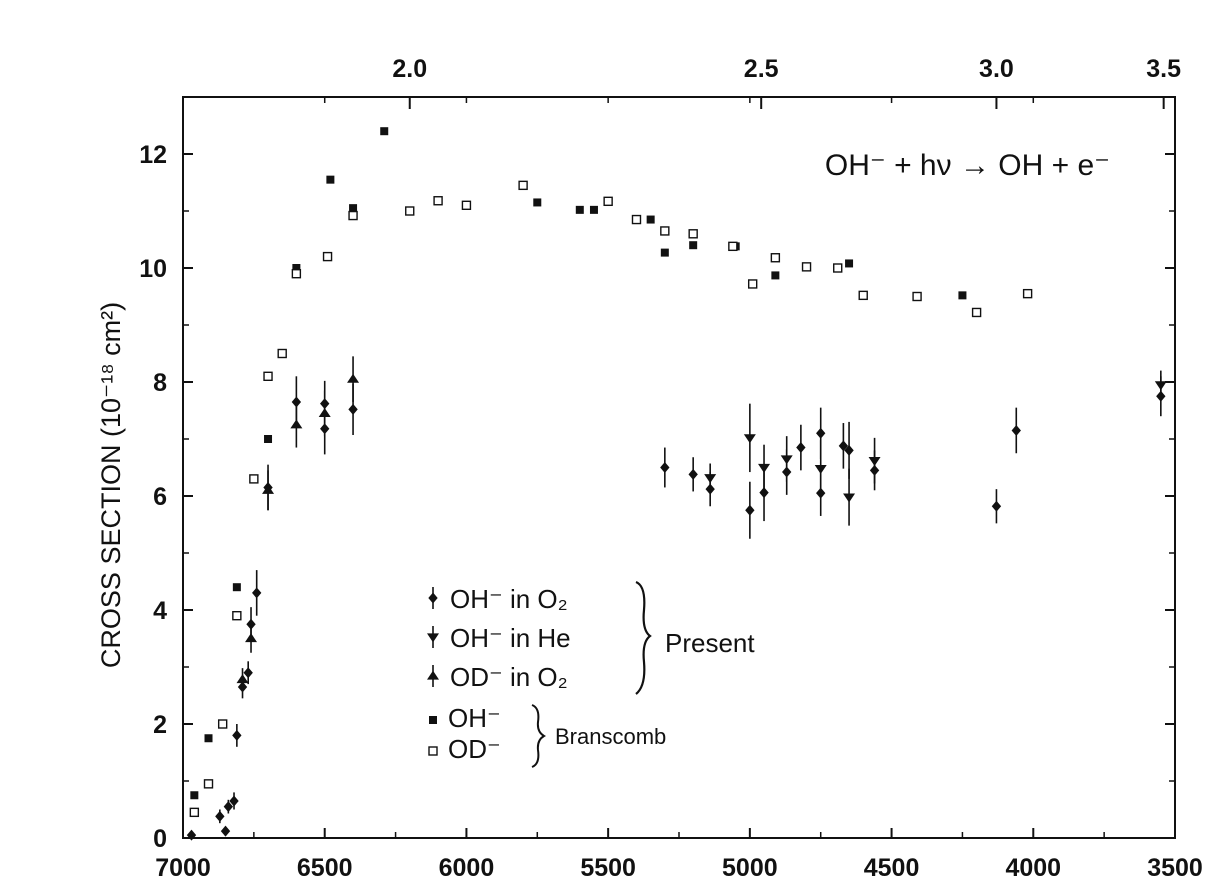 The height and width of the screenshot is (896, 1219). I want to click on legend-marker-diamond, so click(433, 598).